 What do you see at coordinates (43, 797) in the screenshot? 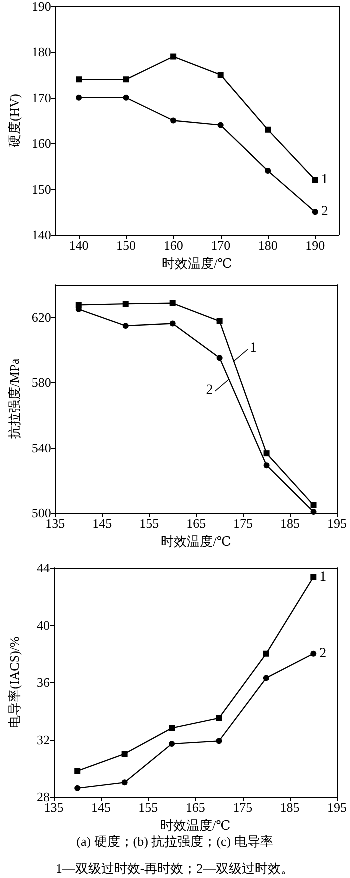
I see `y-tick-label: 28` at bounding box center [43, 797].